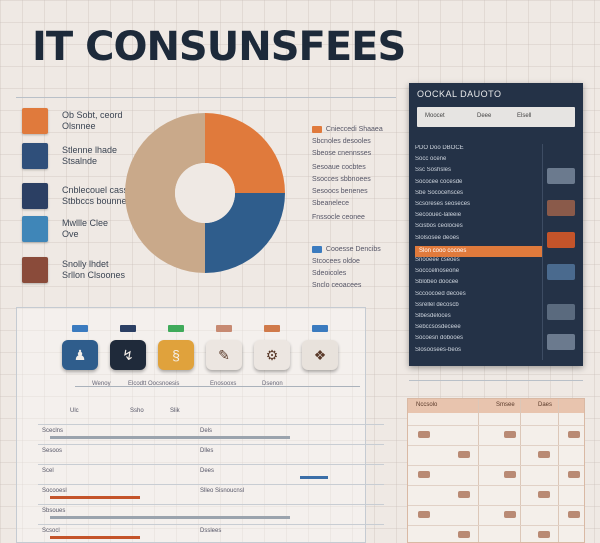  I want to click on chart-note: Sbcnoles desooles, so click(341, 141).